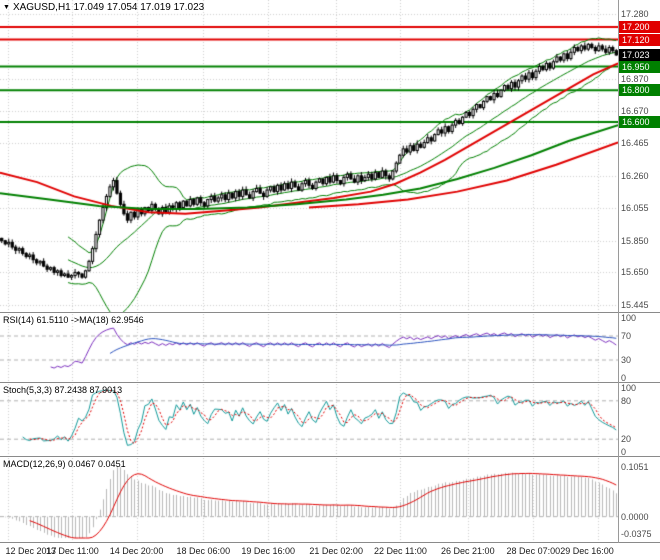  Describe the element at coordinates (626, 360) in the screenshot. I see `rsi-axis-label: 30` at that location.